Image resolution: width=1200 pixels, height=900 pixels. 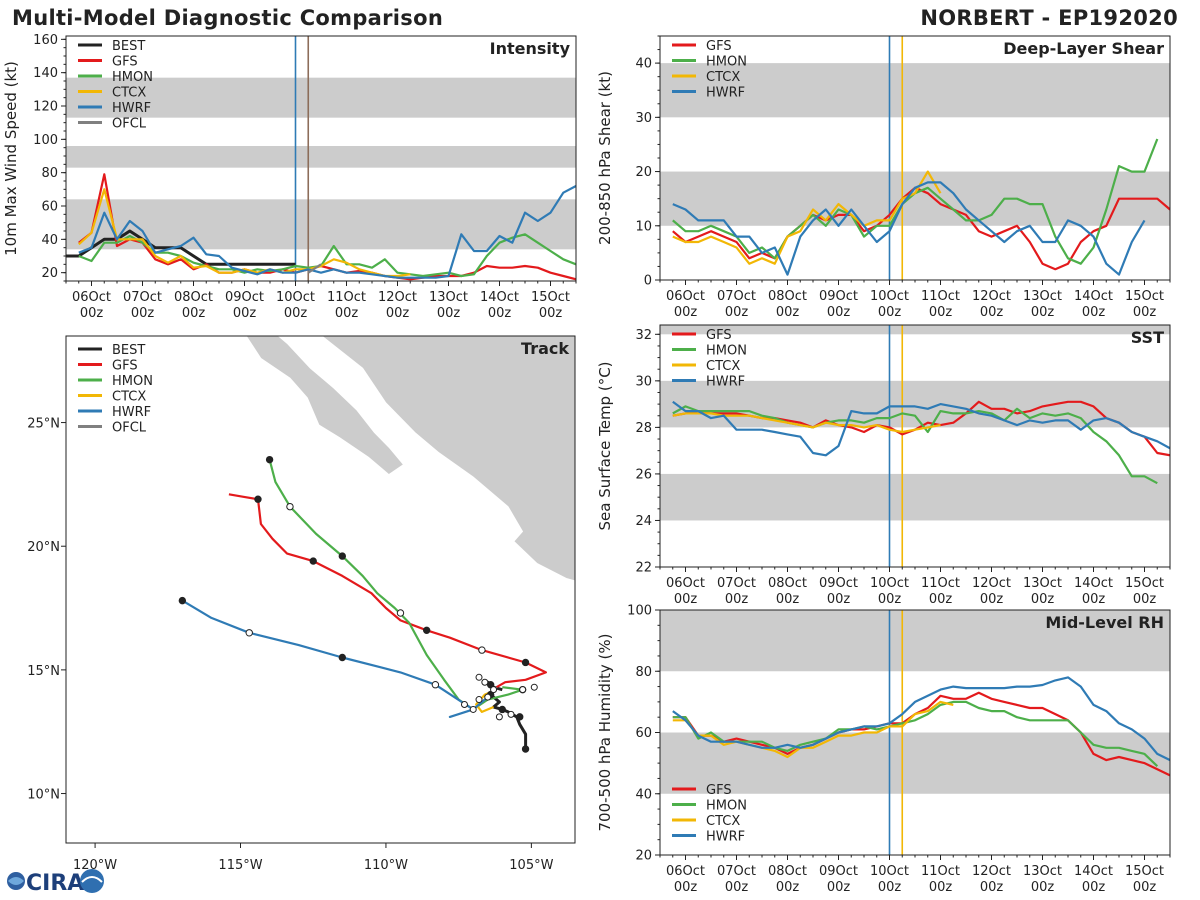 What do you see at coordinates (726, 62) in the screenshot?
I see `shear-legend-label-hmon: HMON` at bounding box center [726, 62].